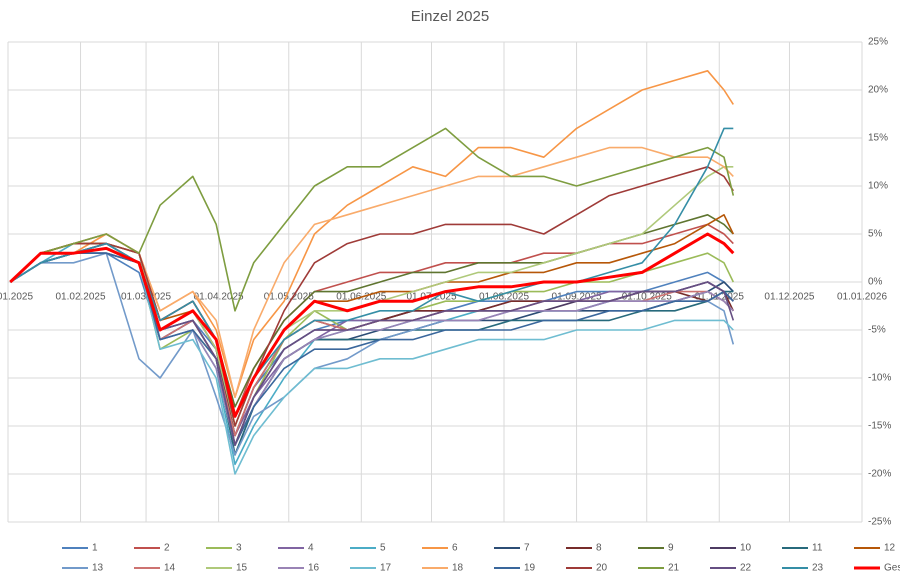 The width and height of the screenshot is (900, 579). Describe the element at coordinates (577, 297) in the screenshot. I see `x-tick-label: 01.09.2025` at that location.